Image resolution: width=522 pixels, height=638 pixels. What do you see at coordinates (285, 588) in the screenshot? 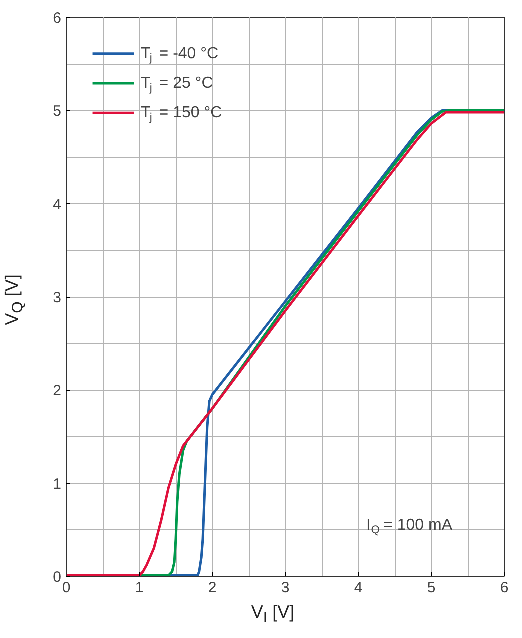
I see `x-tick-label: 3` at bounding box center [285, 588].